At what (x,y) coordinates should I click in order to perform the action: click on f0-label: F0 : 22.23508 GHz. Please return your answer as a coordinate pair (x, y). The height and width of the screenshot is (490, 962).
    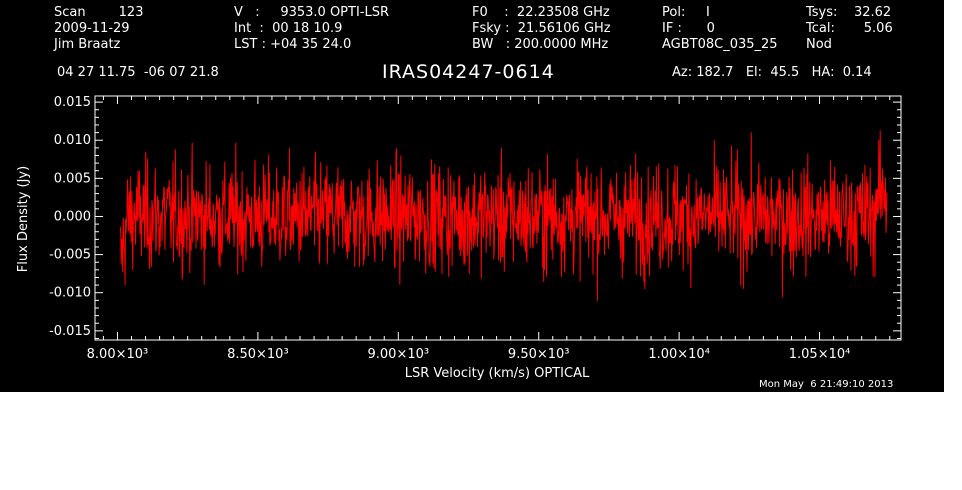
    Looking at the image, I should click on (541, 12).